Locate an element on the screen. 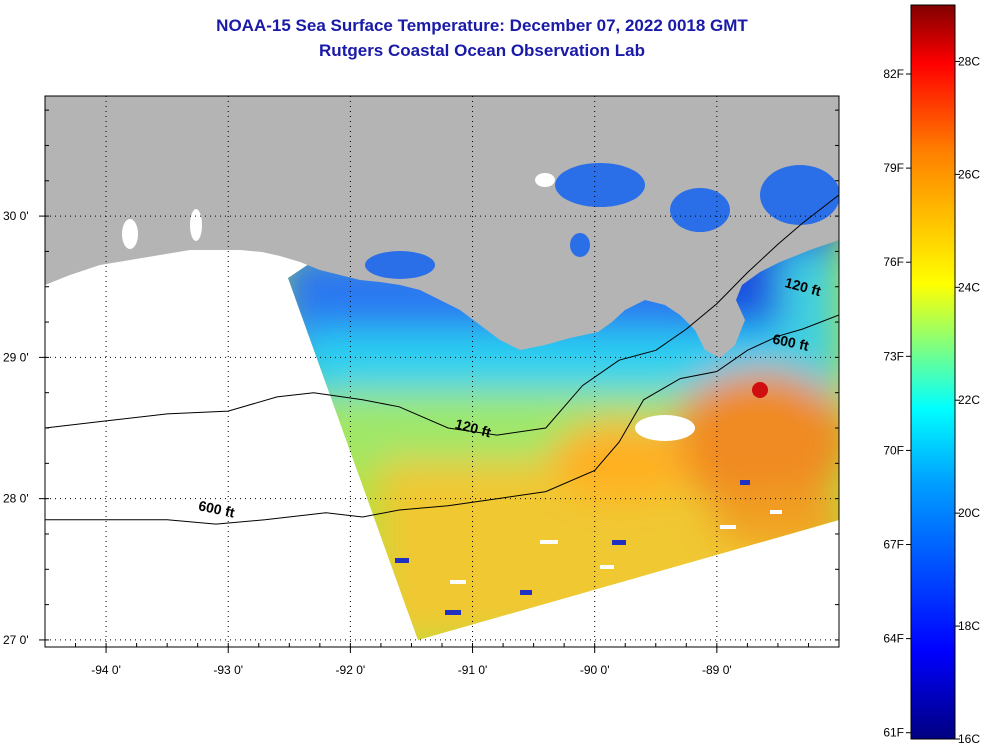 The width and height of the screenshot is (992, 754). x-tick-label: -92 0' is located at coordinates (351, 670).